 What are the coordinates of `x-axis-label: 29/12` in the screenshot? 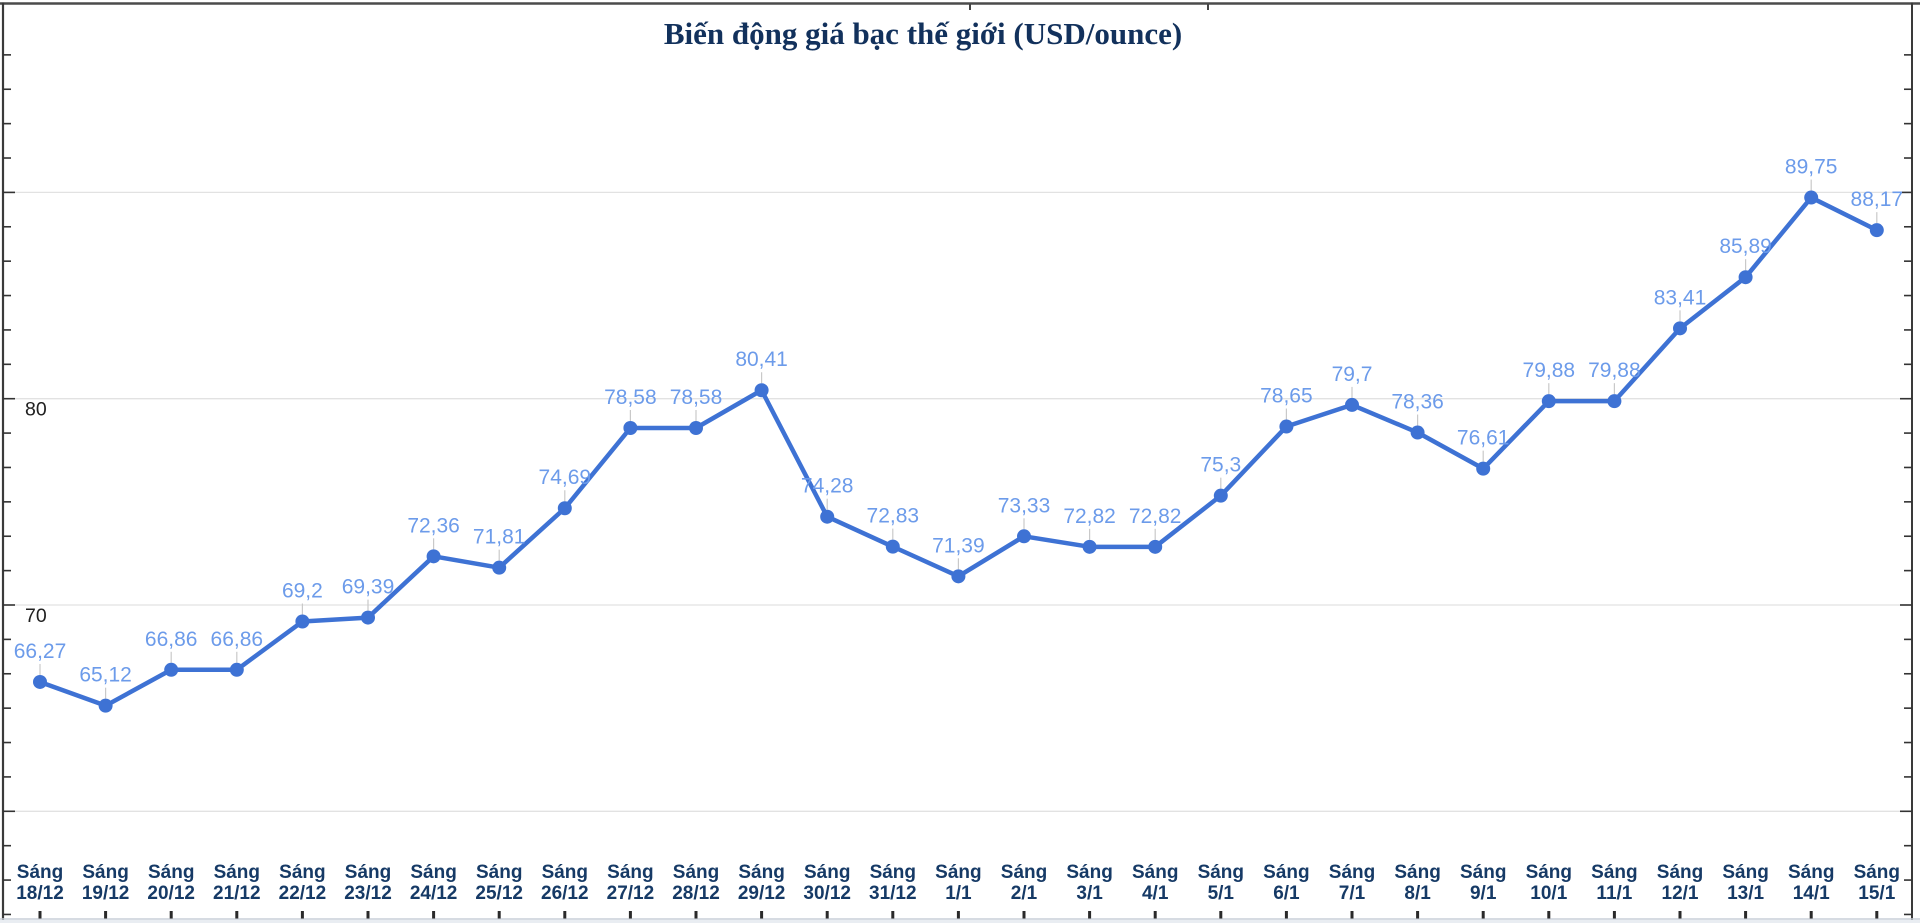 It's located at (762, 893).